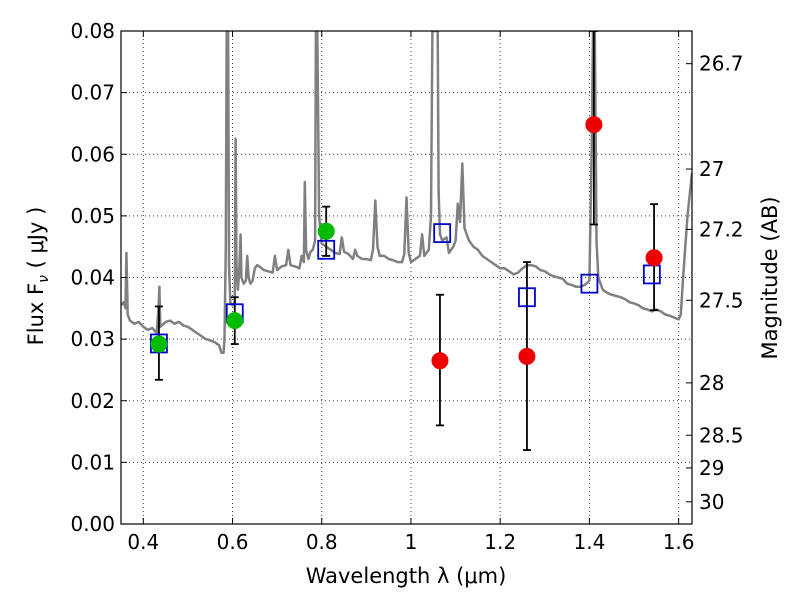 The height and width of the screenshot is (600, 800). What do you see at coordinates (770, 277) in the screenshot?
I see `y2-axis-label: Magnitude (AB)` at bounding box center [770, 277].